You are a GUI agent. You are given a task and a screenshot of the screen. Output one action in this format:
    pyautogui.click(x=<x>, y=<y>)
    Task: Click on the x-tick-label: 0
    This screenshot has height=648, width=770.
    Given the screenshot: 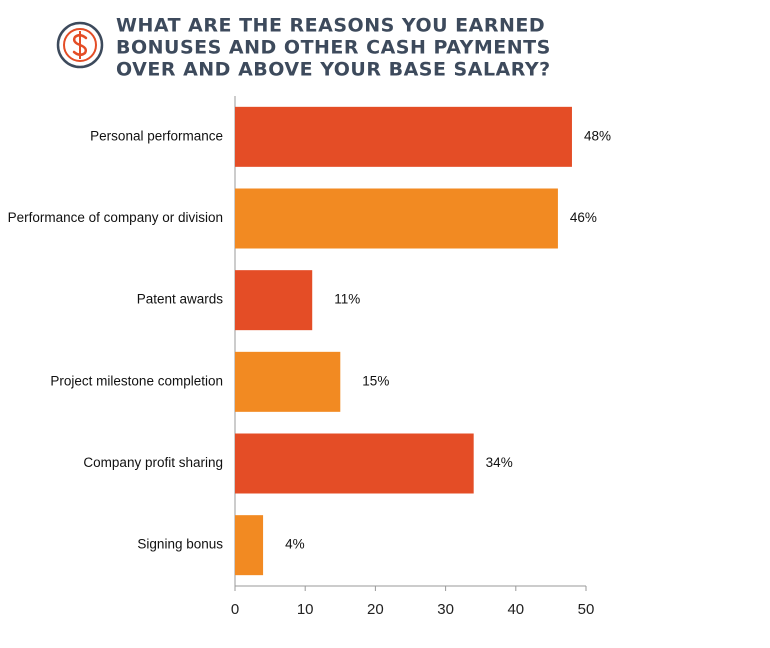 What is the action you would take?
    pyautogui.click(x=235, y=609)
    